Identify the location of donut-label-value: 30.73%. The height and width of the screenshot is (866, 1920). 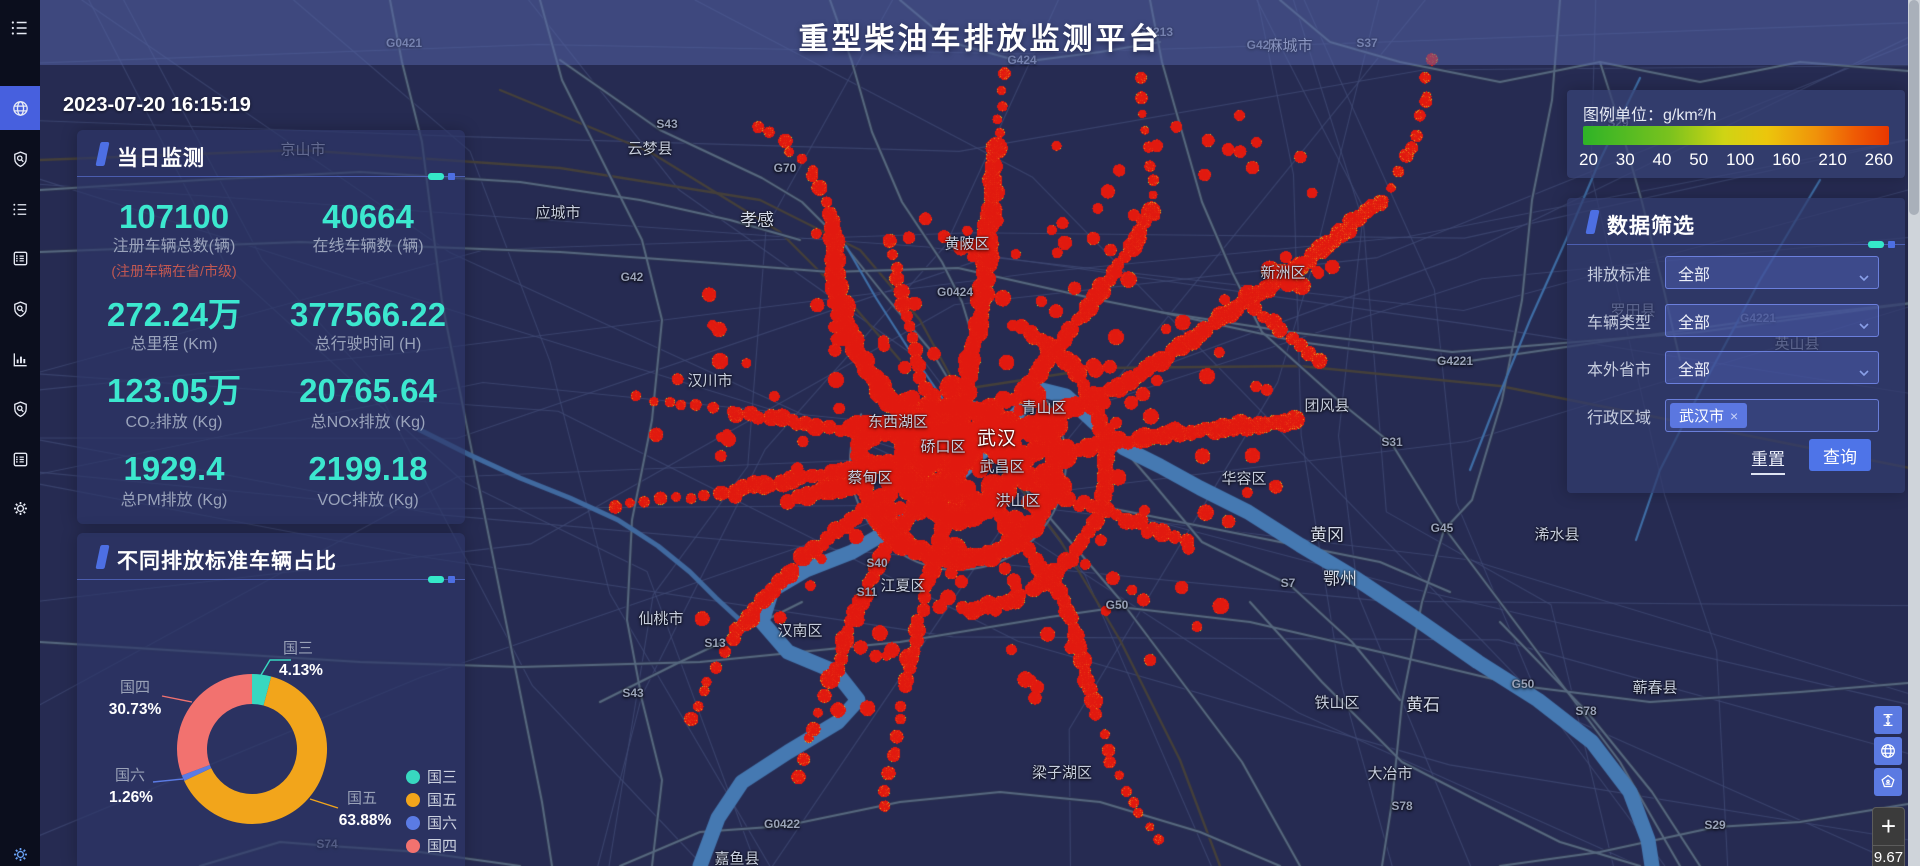
(135, 709).